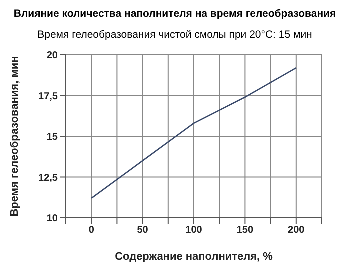  Describe the element at coordinates (52, 56) in the screenshot. I see `y-tick-label: 20` at that location.